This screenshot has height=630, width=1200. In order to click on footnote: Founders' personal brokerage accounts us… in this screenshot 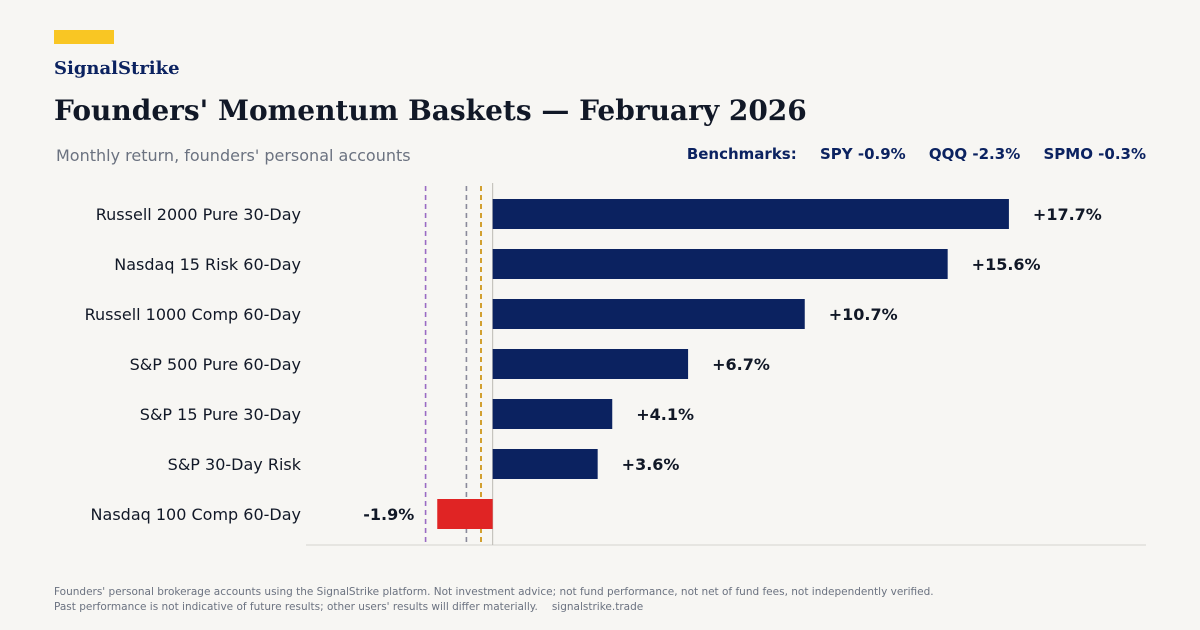, I will do `click(494, 600)`.